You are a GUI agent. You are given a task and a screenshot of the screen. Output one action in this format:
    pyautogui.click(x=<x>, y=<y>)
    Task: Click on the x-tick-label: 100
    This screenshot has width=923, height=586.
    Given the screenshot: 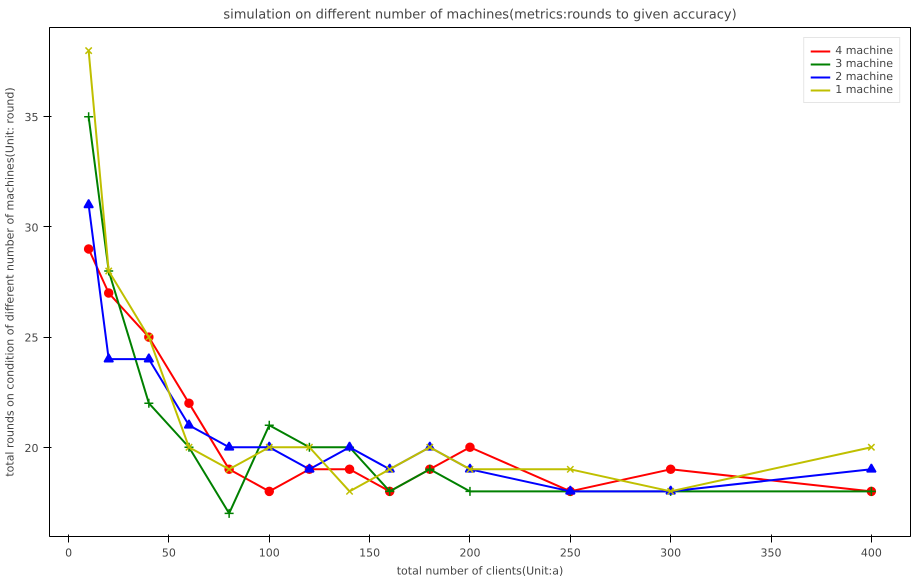 What is the action you would take?
    pyautogui.click(x=269, y=553)
    